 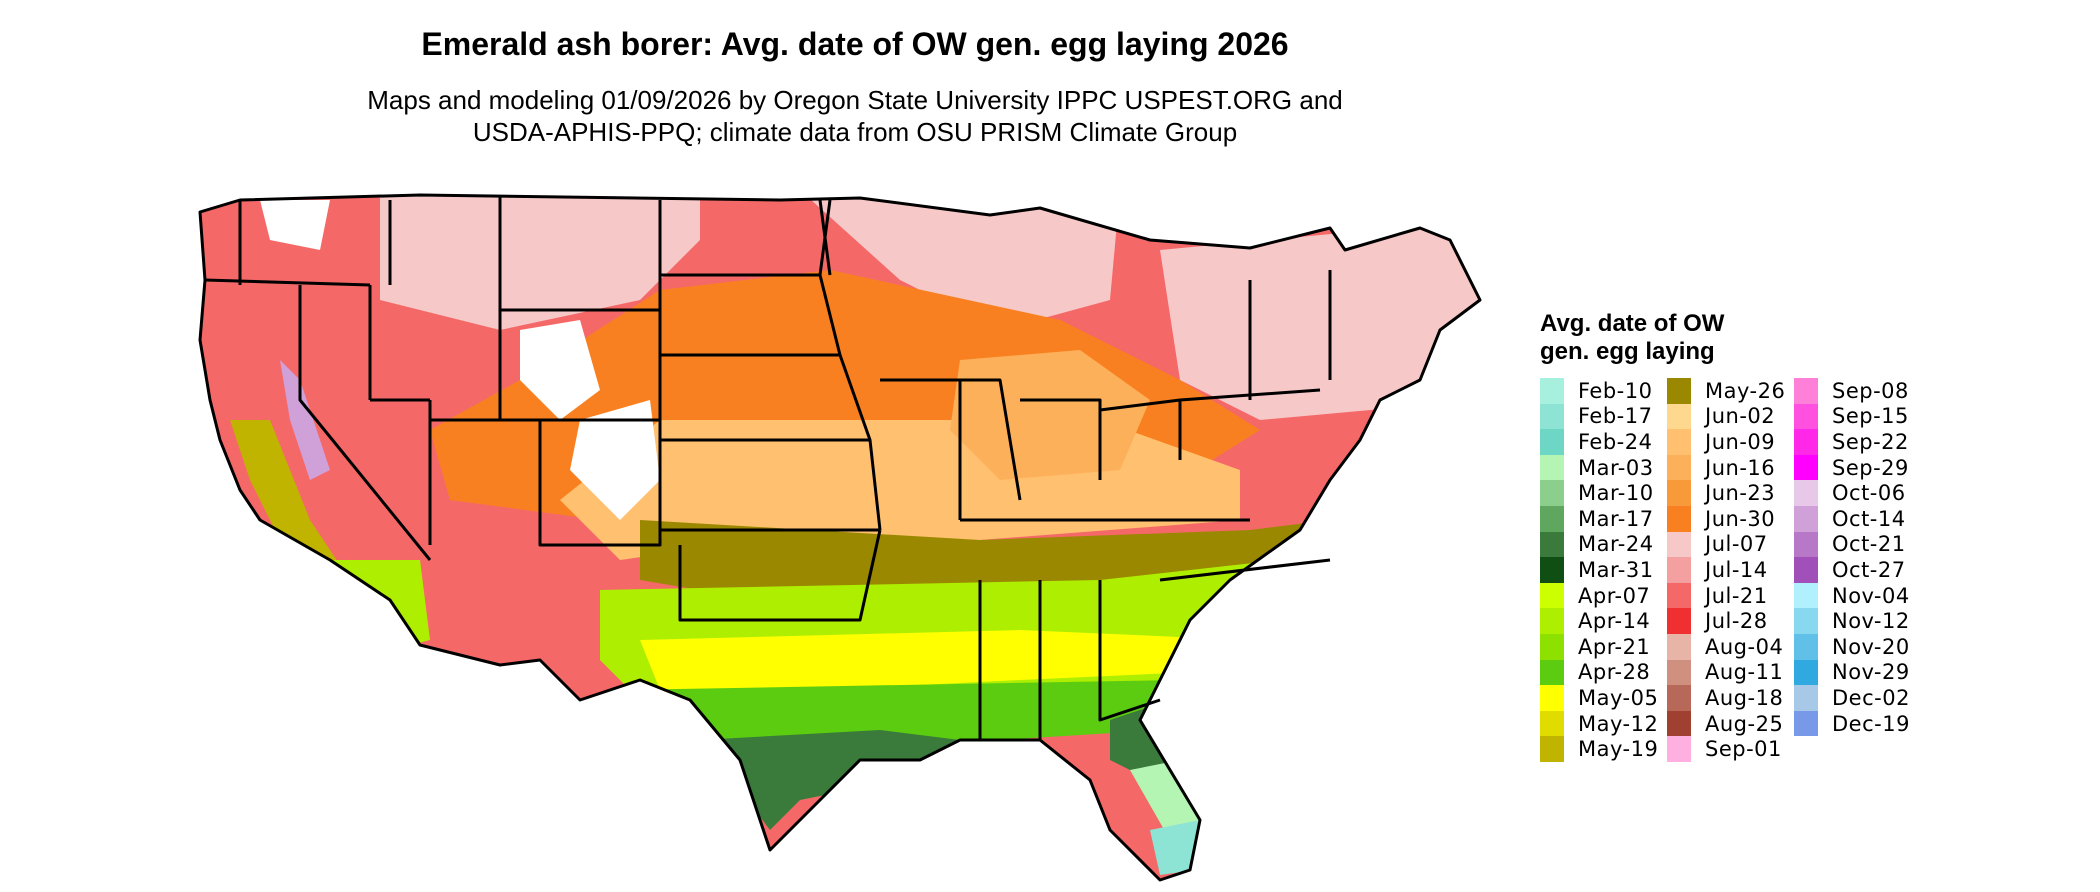 What do you see at coordinates (1732, 698) in the screenshot?
I see `legend-item: Aug-18` at bounding box center [1732, 698].